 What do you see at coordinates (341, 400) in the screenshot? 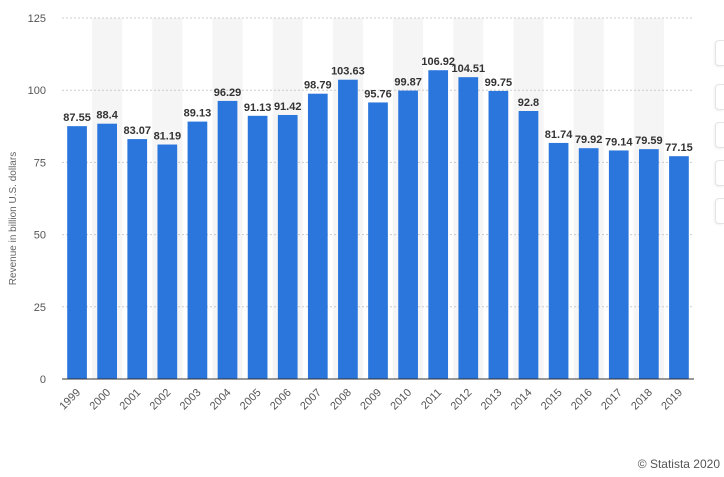
I see `x-tick-label: 2008` at bounding box center [341, 400].